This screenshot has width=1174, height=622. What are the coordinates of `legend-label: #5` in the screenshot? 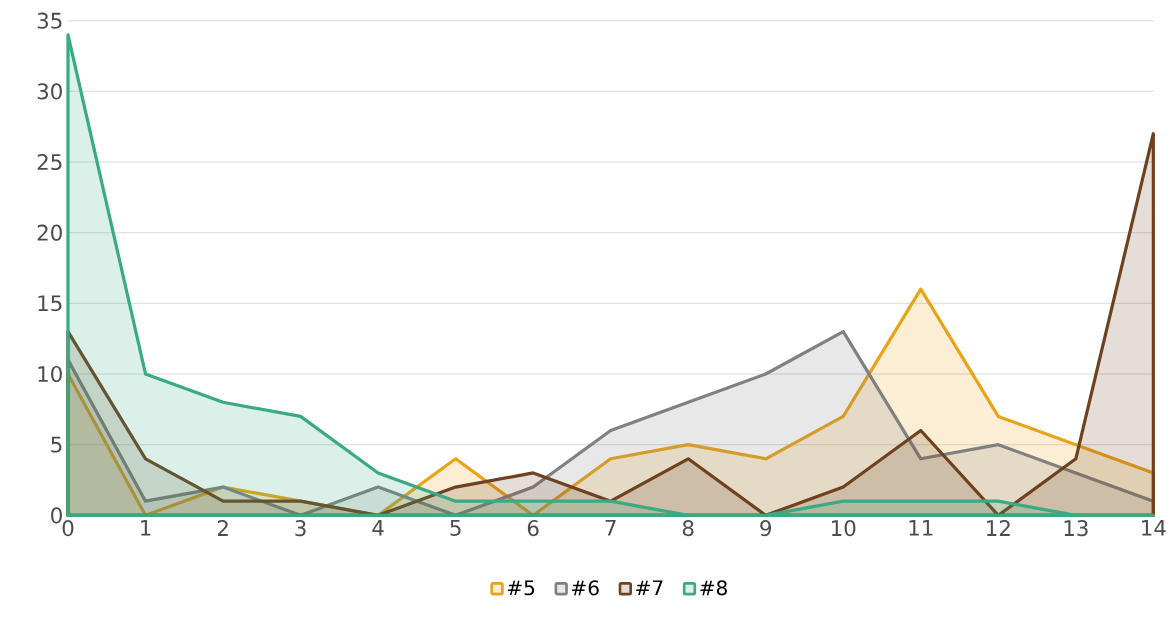 It's located at (521, 588).